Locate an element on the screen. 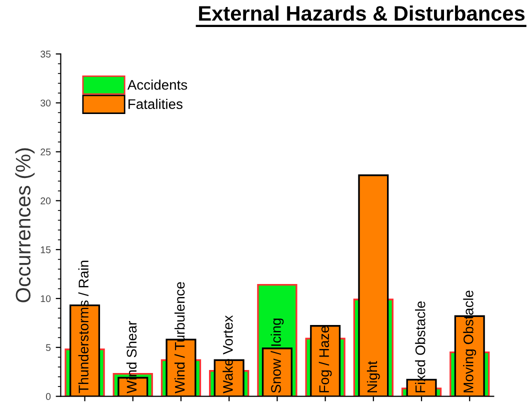 Image resolution: width=528 pixels, height=415 pixels. x-tick-label: Wind Shear is located at coordinates (131, 357).